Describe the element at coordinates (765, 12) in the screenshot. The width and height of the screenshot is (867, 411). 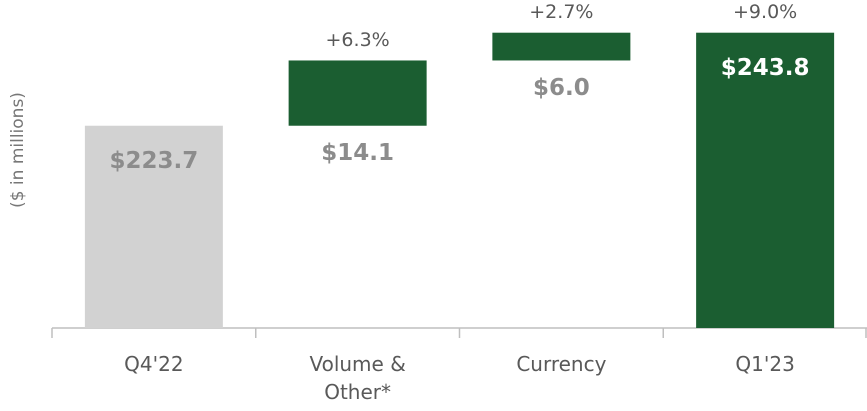
I see `percent-label: +9.0%` at that location.